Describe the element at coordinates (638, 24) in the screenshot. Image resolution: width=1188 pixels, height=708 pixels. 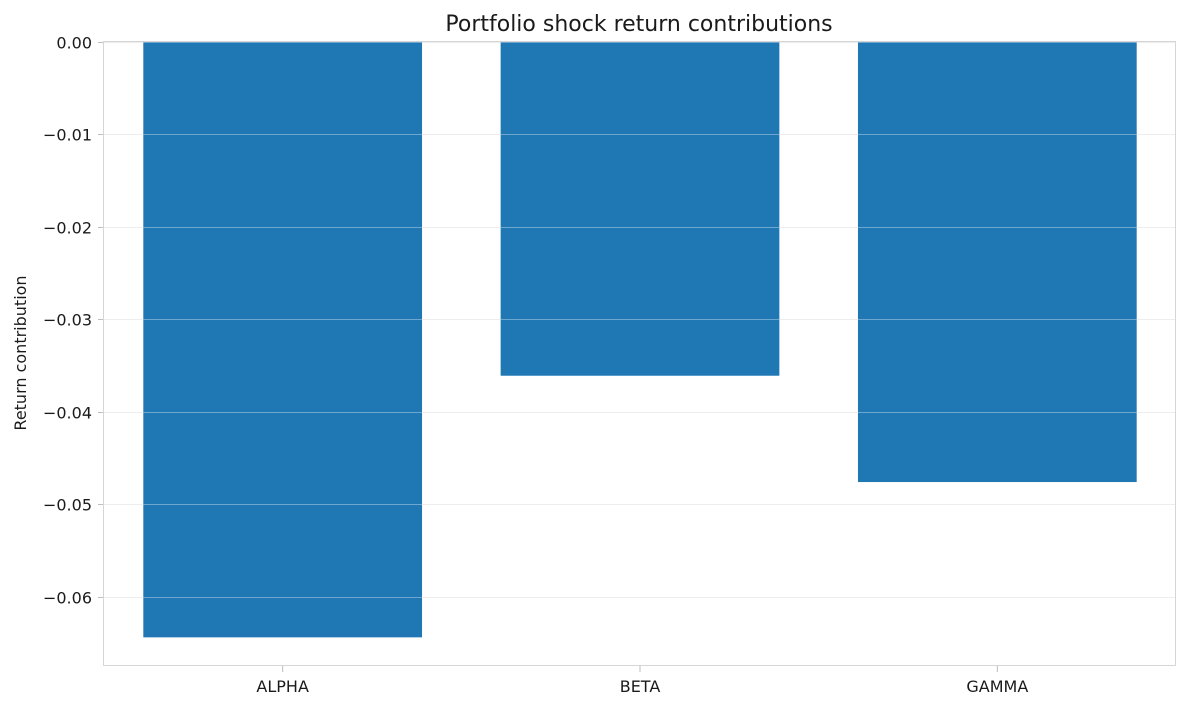
I see `chart-title: Portfolio shock return contributions` at that location.